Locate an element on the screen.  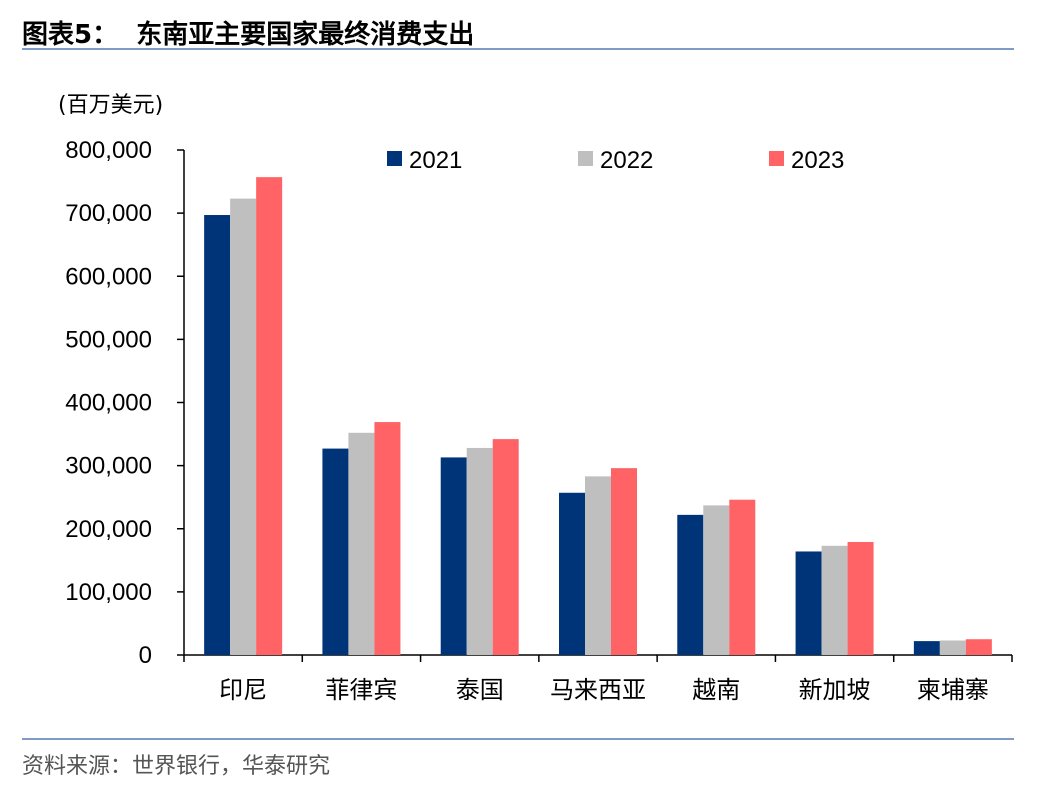
y-tick-label: 700,000 is located at coordinates (108, 213).